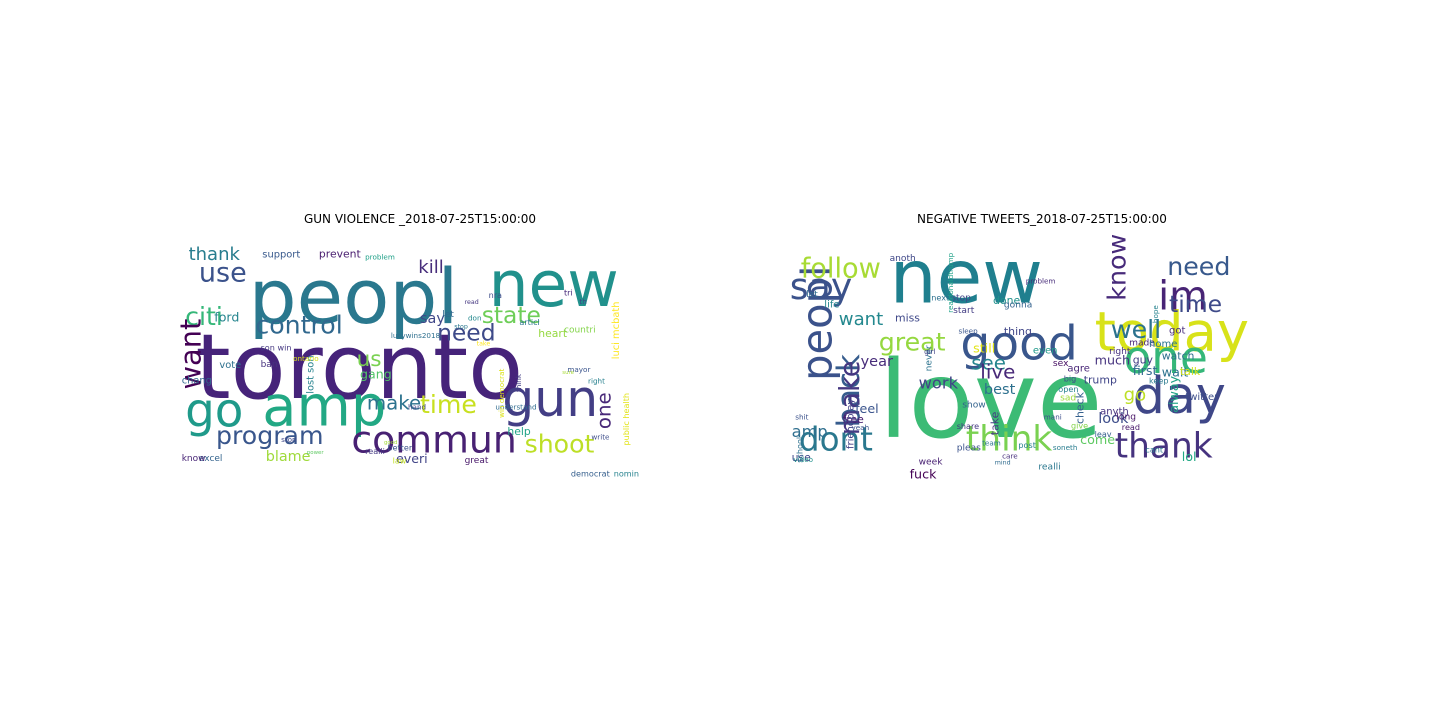 This screenshot has height=720, width=1440. What do you see at coordinates (475, 318) in the screenshot?
I see `cloud-word: don` at bounding box center [475, 318].